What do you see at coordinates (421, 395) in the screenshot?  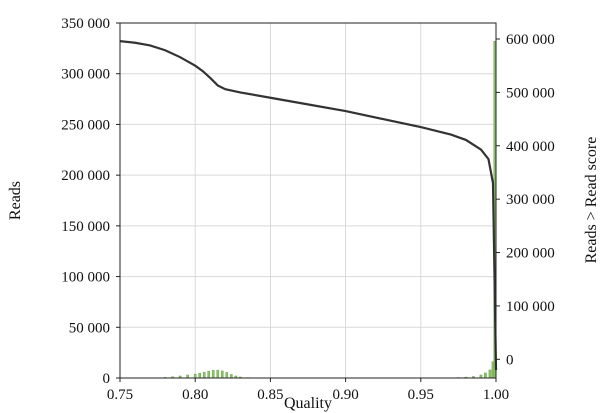 I see `x-tick-label: 0.95` at bounding box center [421, 395].